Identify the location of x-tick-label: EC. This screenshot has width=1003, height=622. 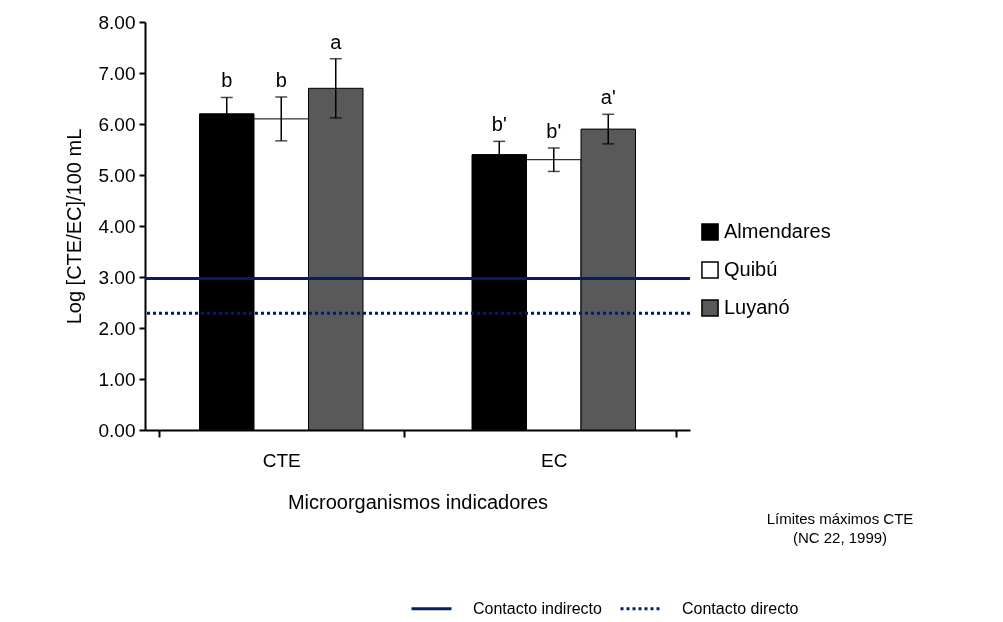
(554, 460).